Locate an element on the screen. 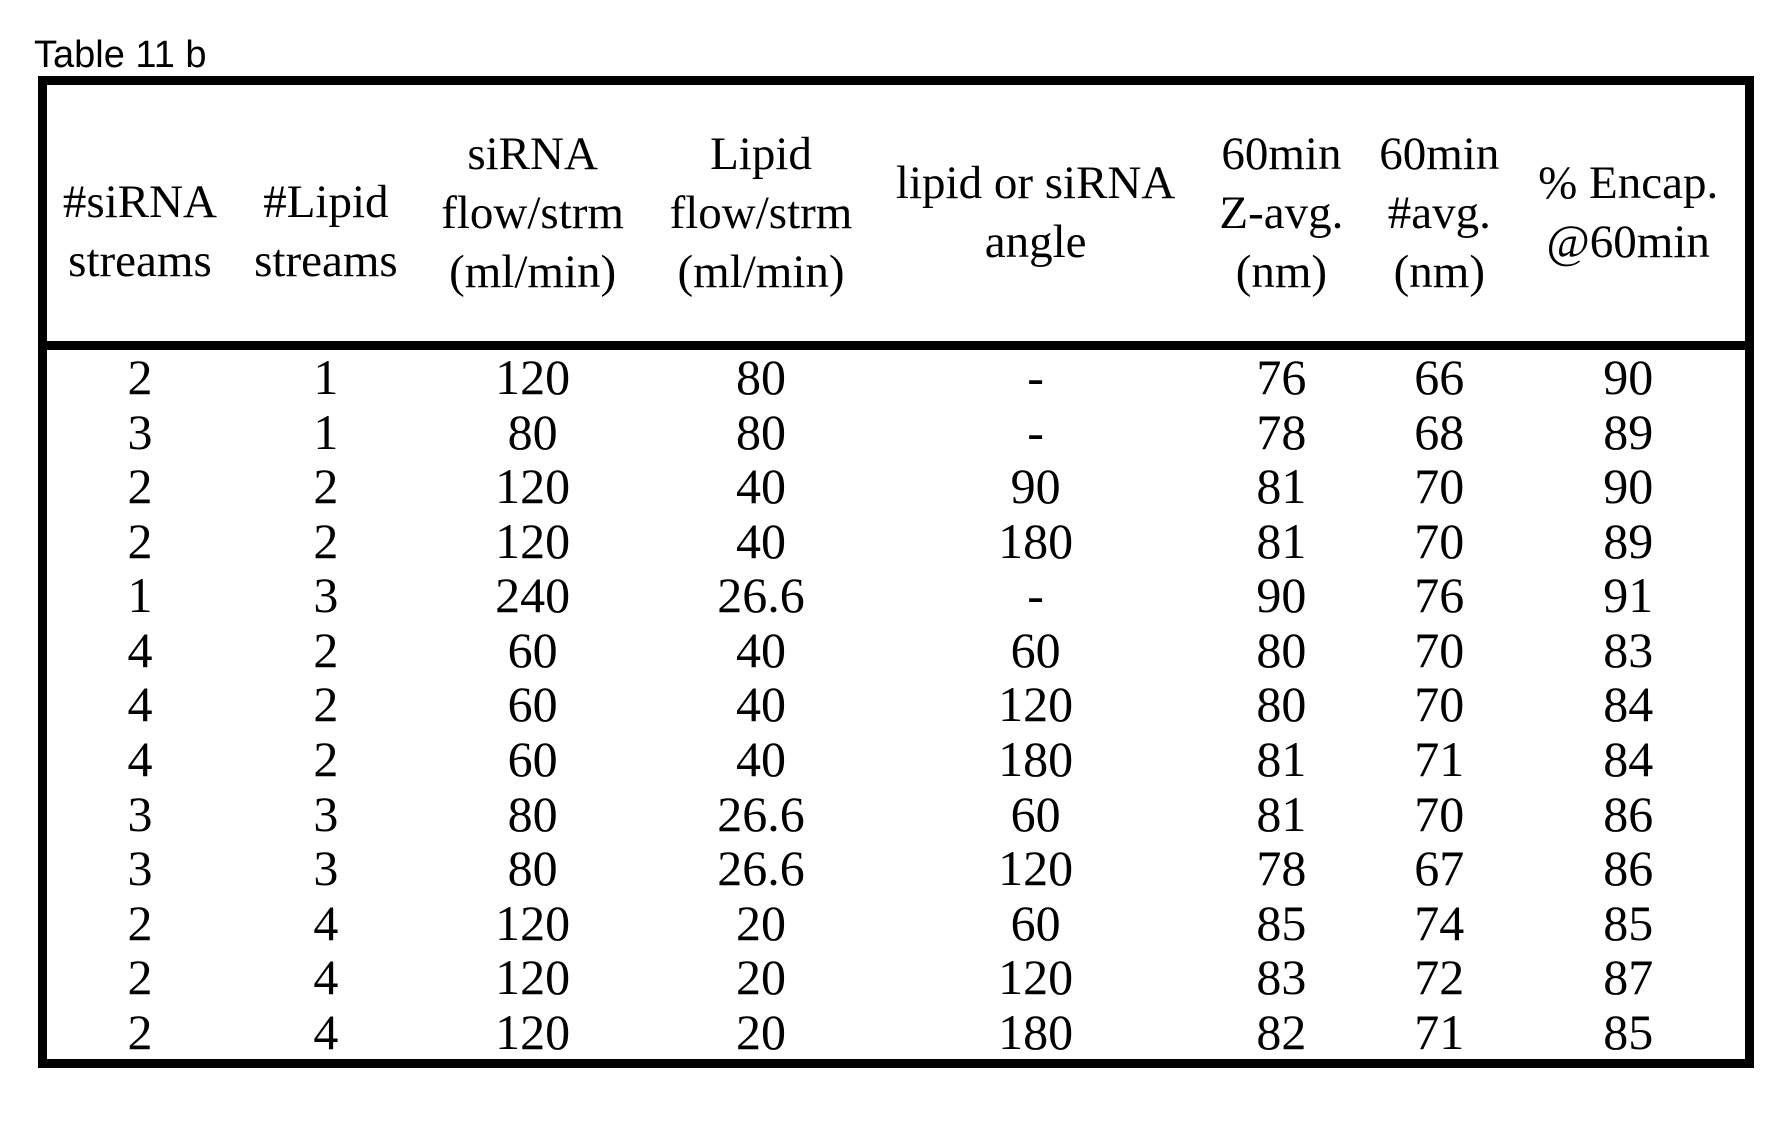  table-cell-num-avg: 68 is located at coordinates (1439, 431).